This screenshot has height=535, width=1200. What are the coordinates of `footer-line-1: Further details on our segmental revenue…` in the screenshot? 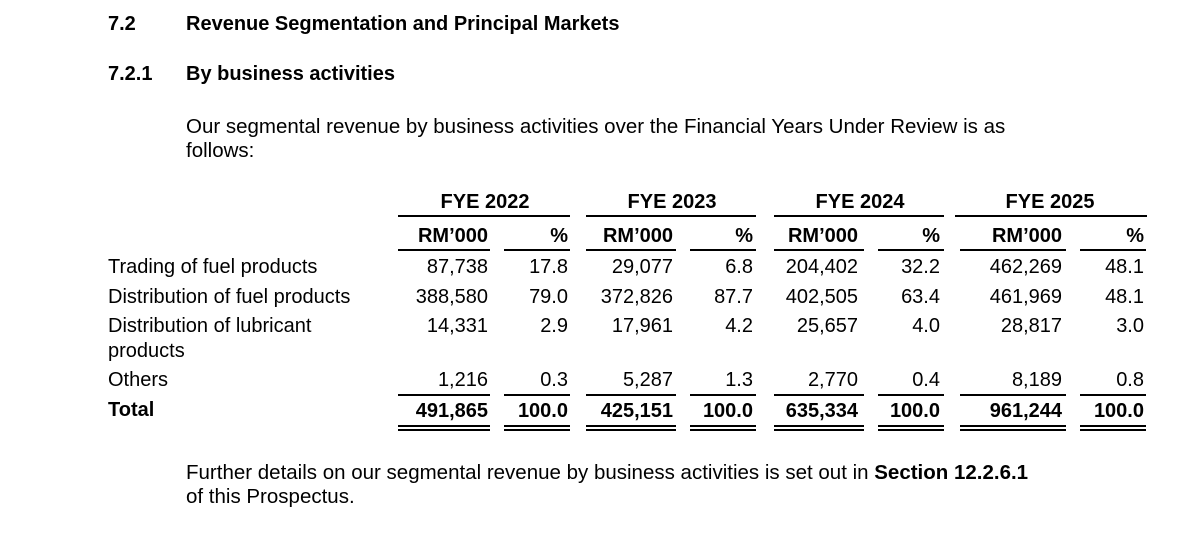 It's located at (638, 473).